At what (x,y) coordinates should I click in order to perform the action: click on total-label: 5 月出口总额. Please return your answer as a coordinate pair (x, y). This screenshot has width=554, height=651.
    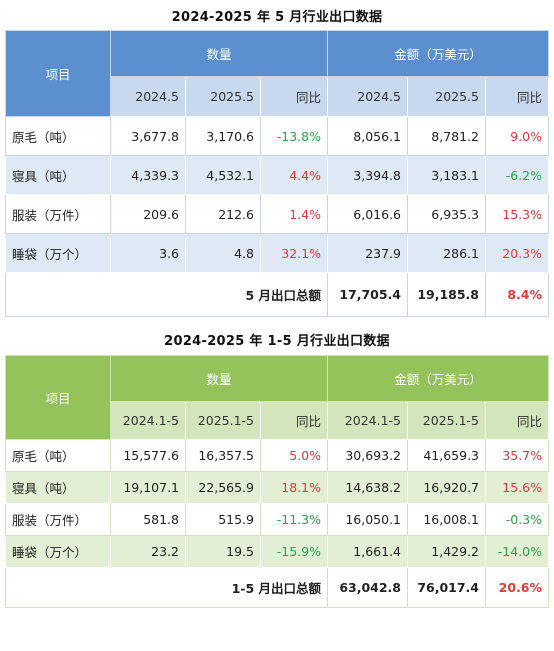
    Looking at the image, I should click on (166, 294).